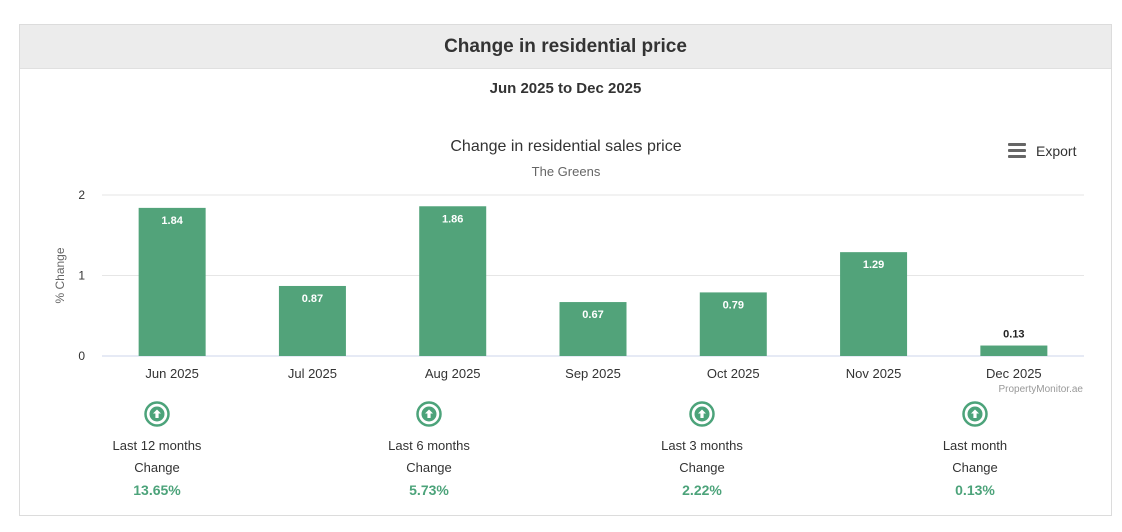 The image size is (1122, 532). What do you see at coordinates (874, 373) in the screenshot?
I see `x-tick-label: Nov 2025` at bounding box center [874, 373].